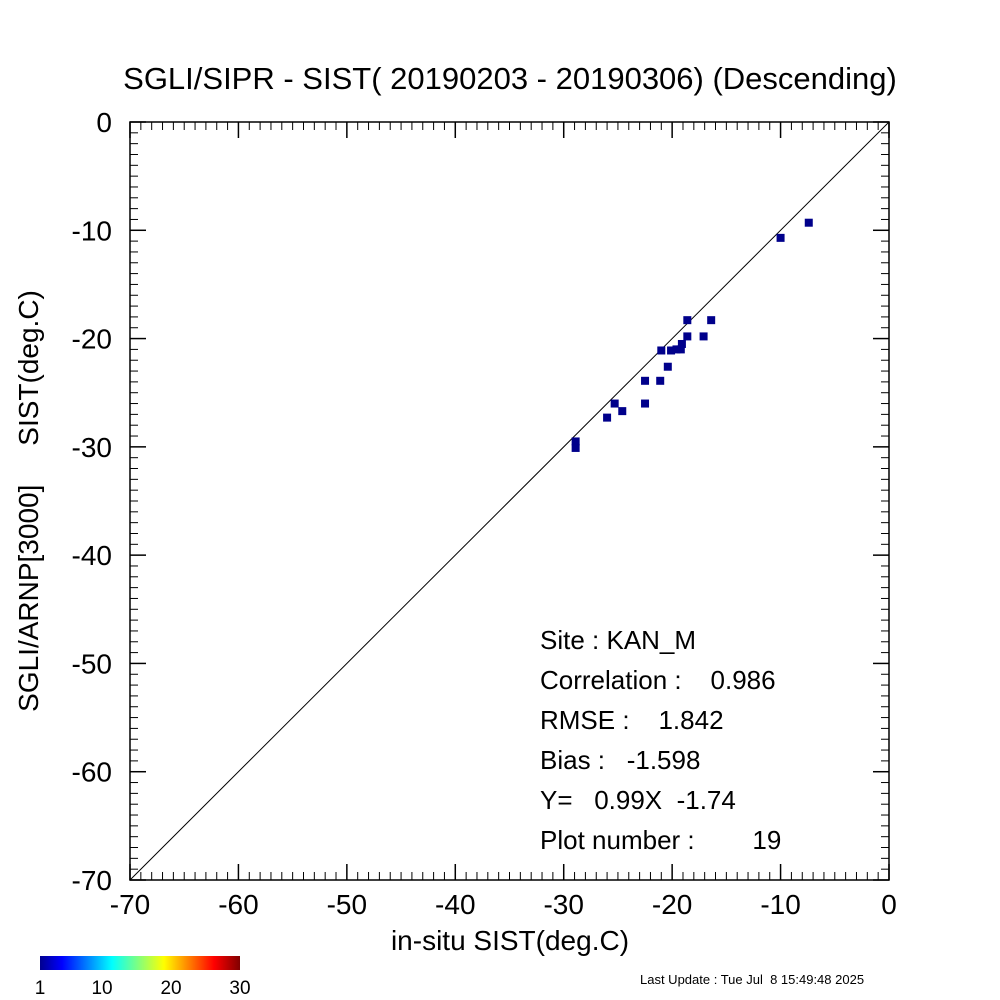 The image size is (1000, 1000). What do you see at coordinates (143, 988) in the screenshot?
I see `colorbar-labels: 1 10 20 30` at bounding box center [143, 988].